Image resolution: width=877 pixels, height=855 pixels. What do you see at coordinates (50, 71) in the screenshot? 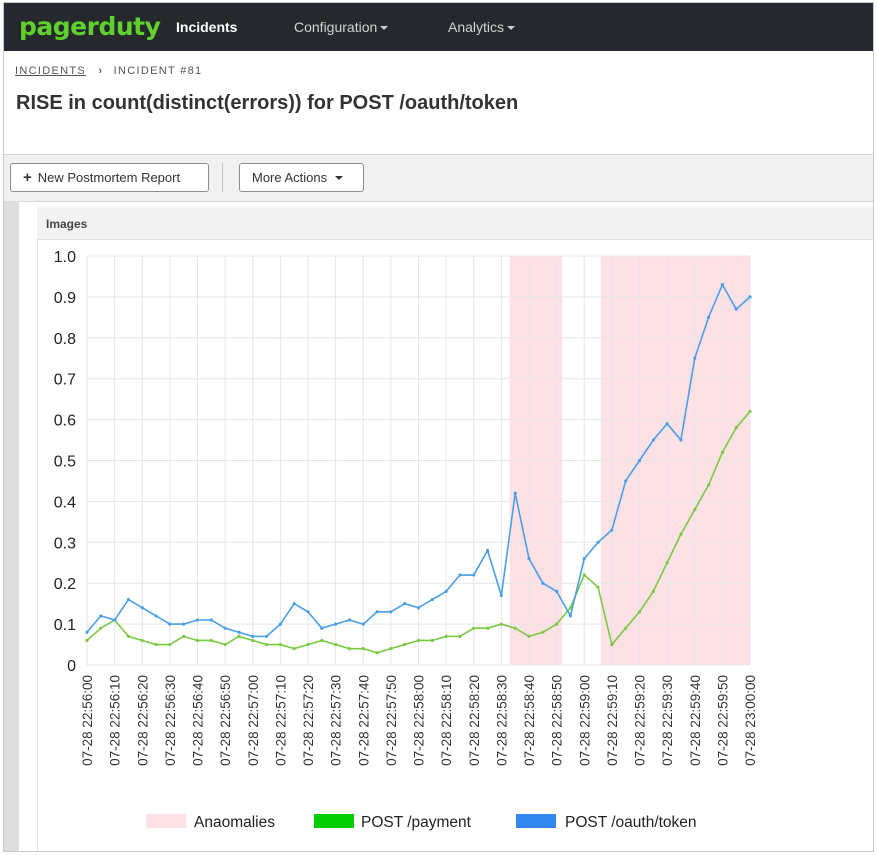
I see `breadcrumb-incidents-link: INCIDENTS` at bounding box center [50, 71].